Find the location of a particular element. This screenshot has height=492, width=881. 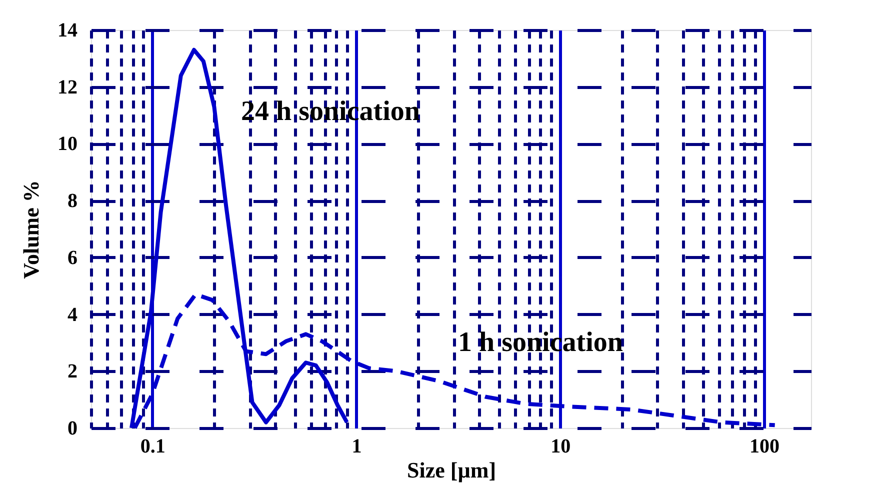

y-tick-label: 0 is located at coordinates (73, 429).